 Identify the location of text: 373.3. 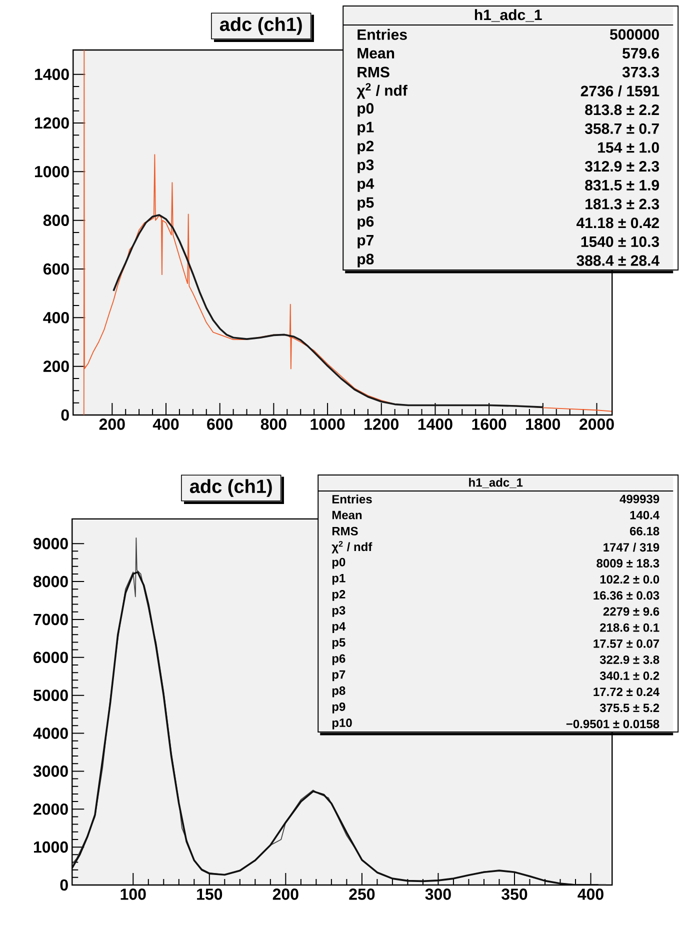
(641, 72).